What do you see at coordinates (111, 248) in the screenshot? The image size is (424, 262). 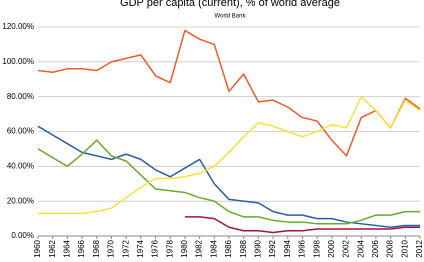 I see `x-tick-label: 1970` at bounding box center [111, 248].